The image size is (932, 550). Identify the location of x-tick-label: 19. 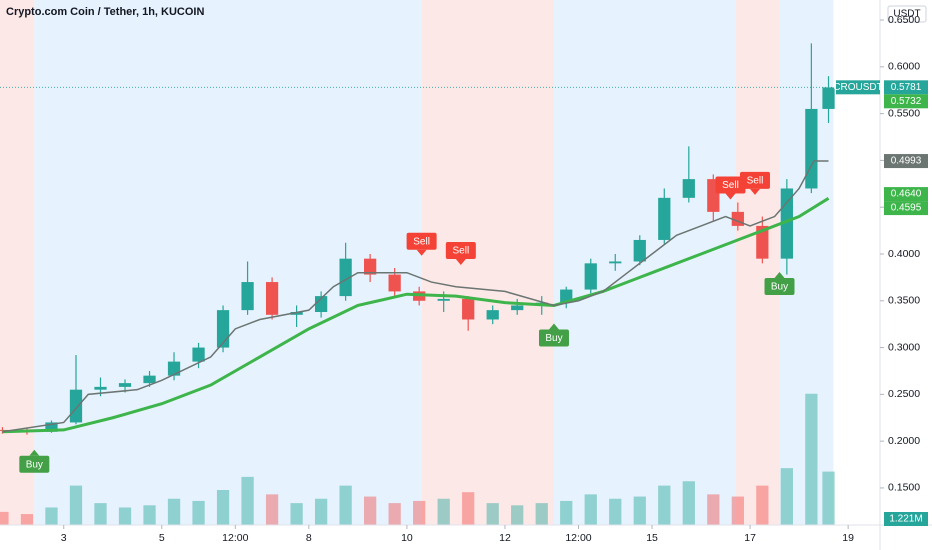
(848, 538).